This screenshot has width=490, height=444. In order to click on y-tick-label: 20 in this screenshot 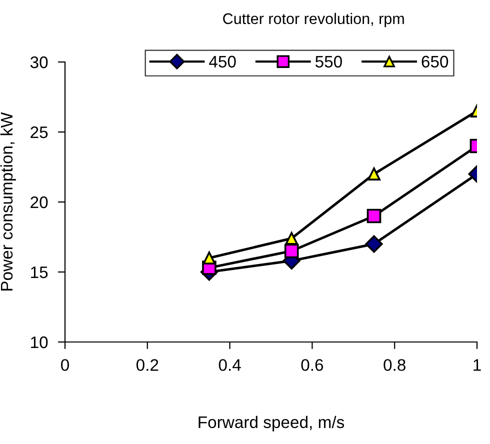, I will do `click(39, 202)`.